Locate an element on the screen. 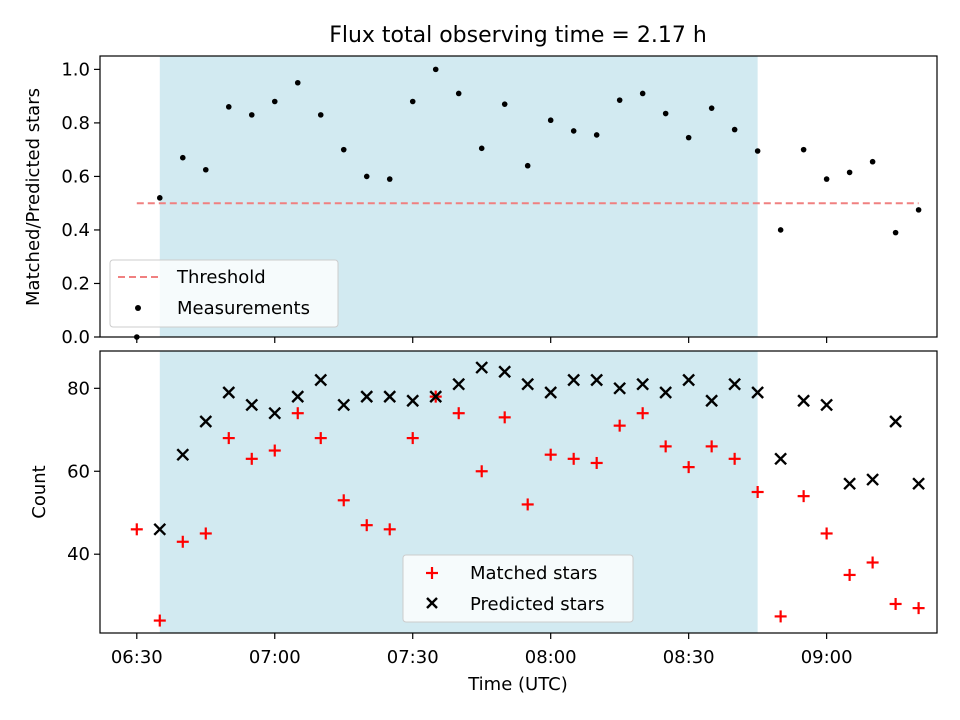 This screenshot has height=720, width=960. bottom-y-axis-label: Count is located at coordinates (39, 491).